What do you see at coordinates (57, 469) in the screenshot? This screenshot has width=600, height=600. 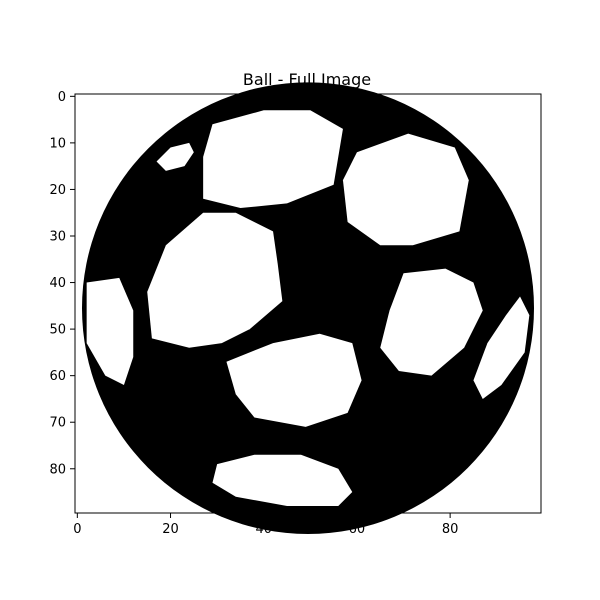 I see `y-tick-label: 80` at bounding box center [57, 469].